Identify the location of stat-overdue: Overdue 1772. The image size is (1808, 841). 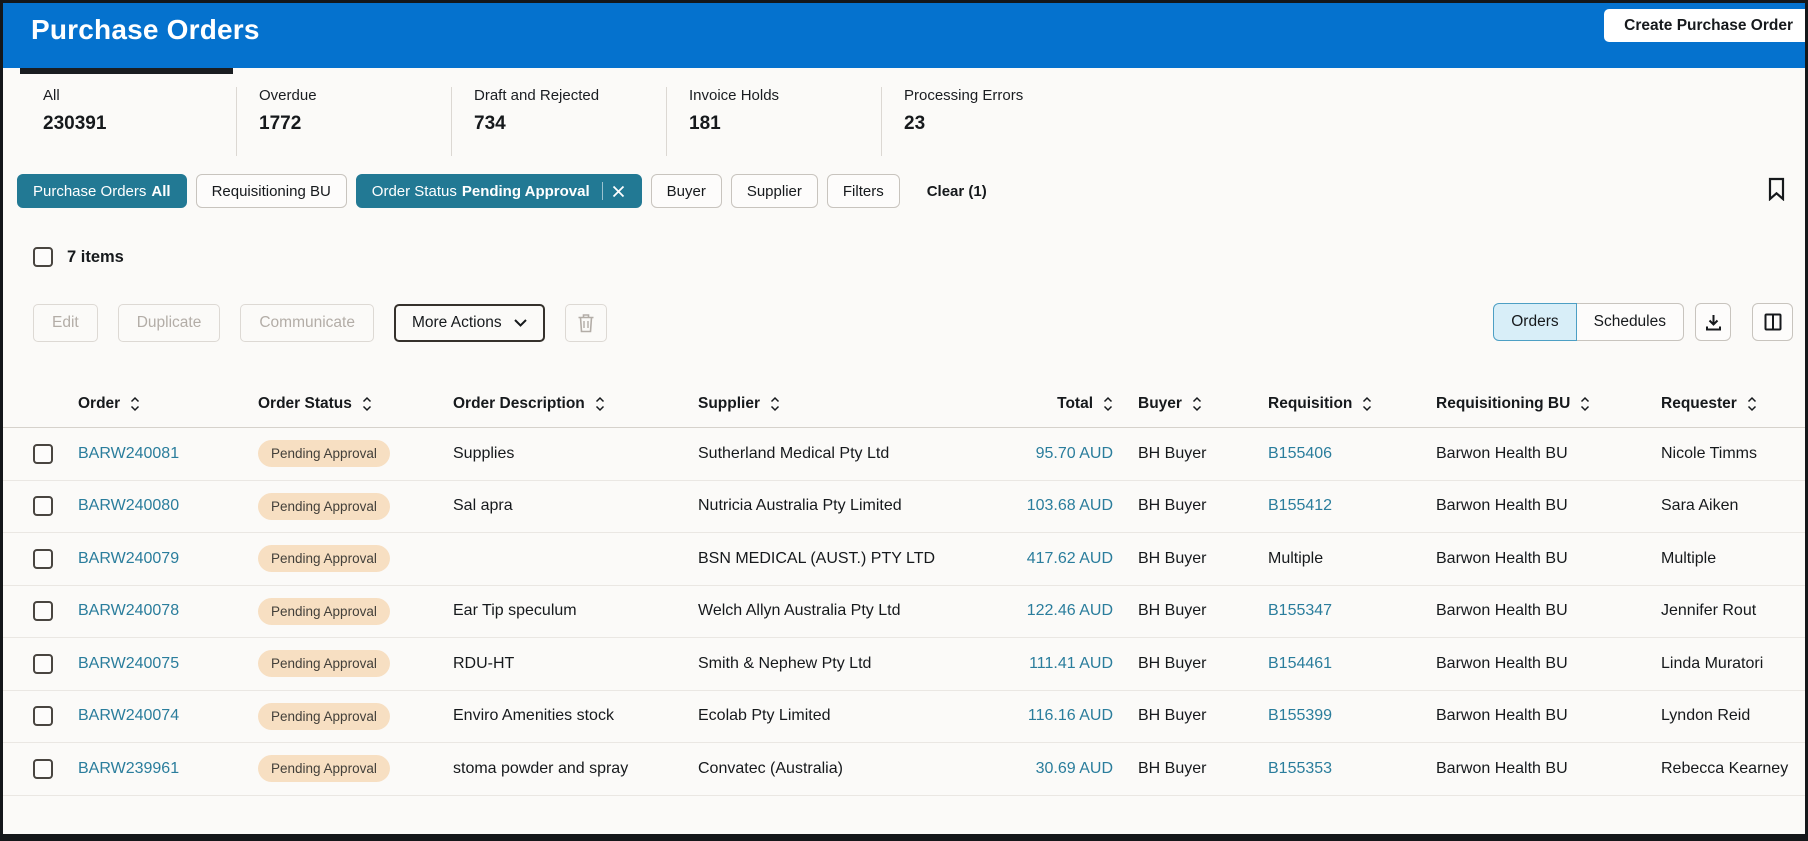
(343, 121).